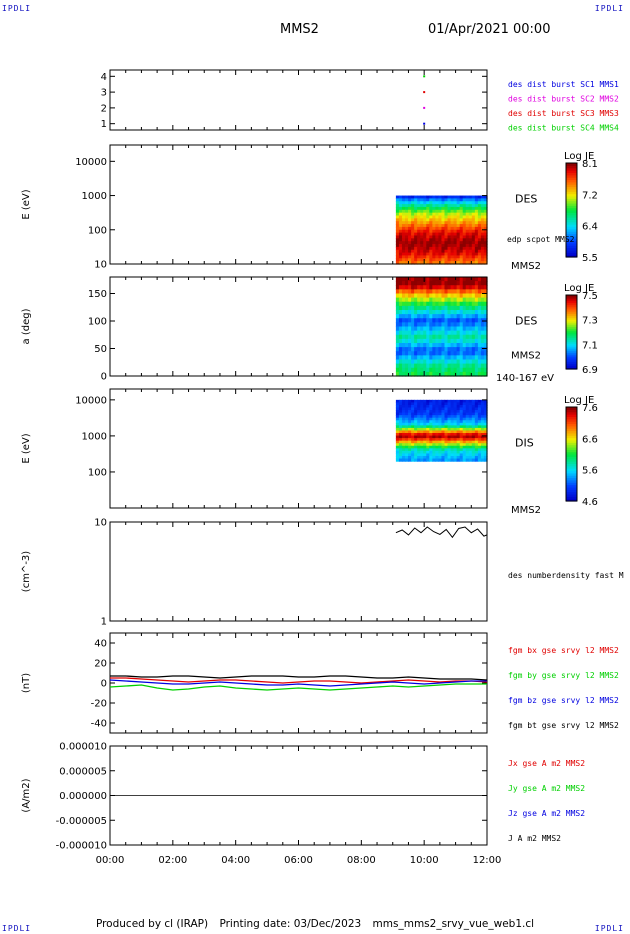  I want to click on des_pitch-colorbar-cell, so click(571, 298).